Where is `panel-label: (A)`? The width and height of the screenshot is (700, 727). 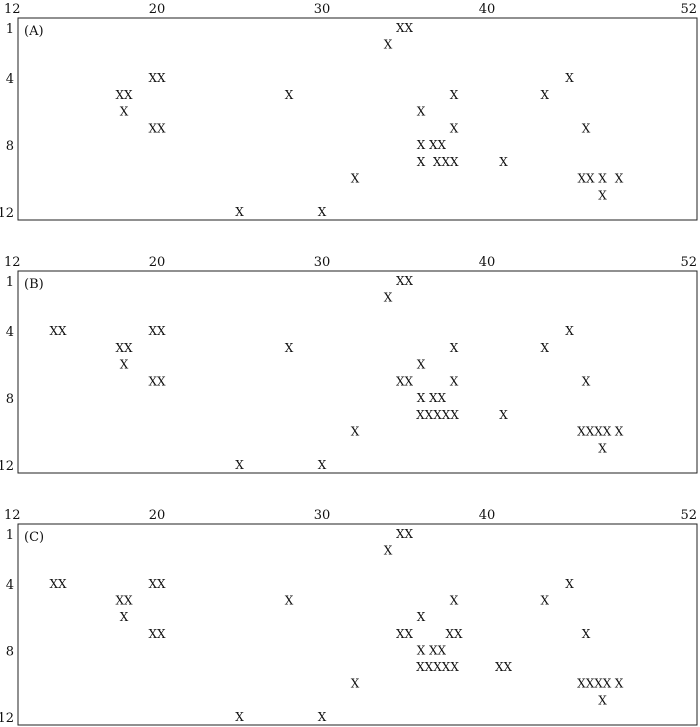 panel-label: (A) is located at coordinates (34, 31).